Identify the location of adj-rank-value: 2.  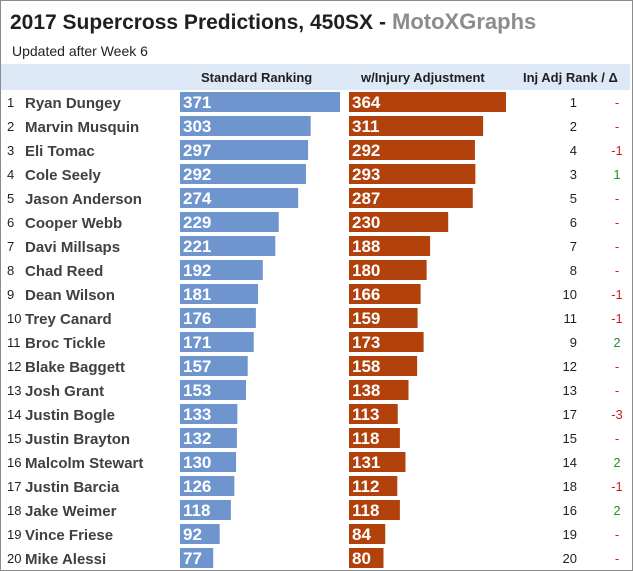
(573, 126).